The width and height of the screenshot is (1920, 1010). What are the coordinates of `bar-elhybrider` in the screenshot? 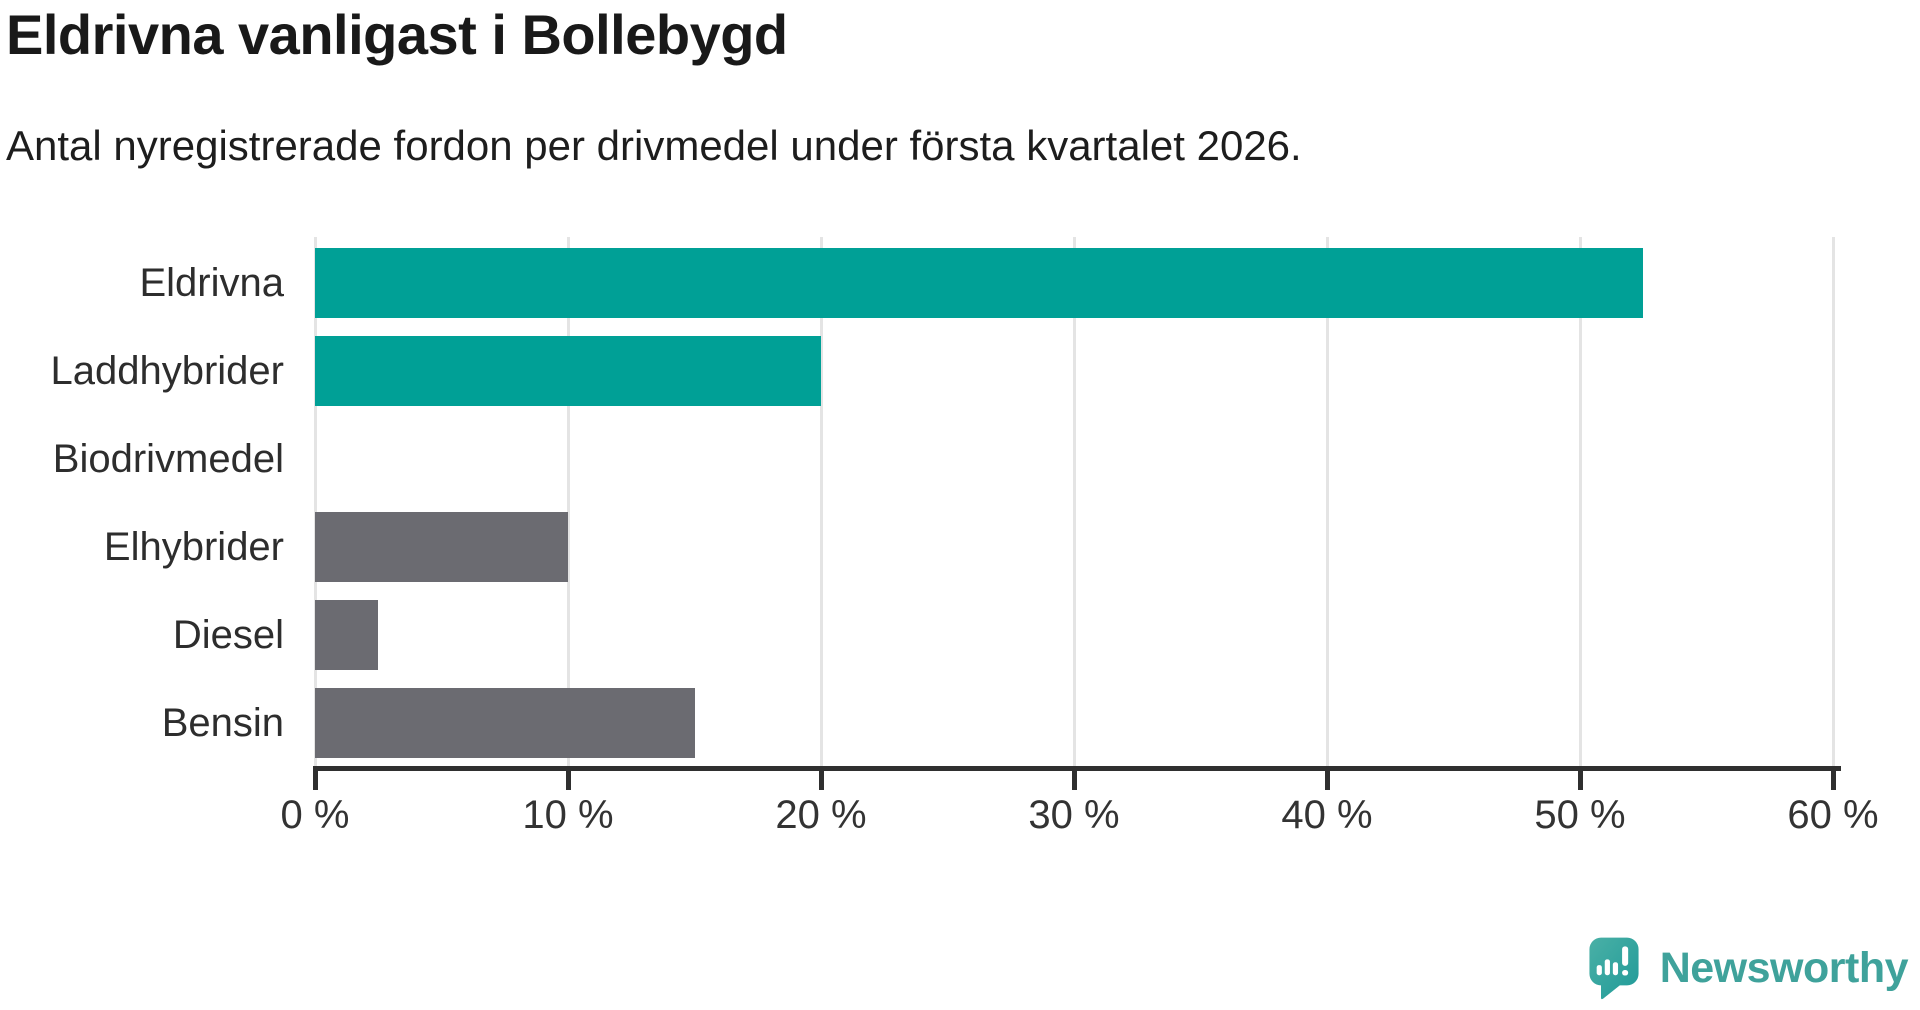 It's located at (441, 547).